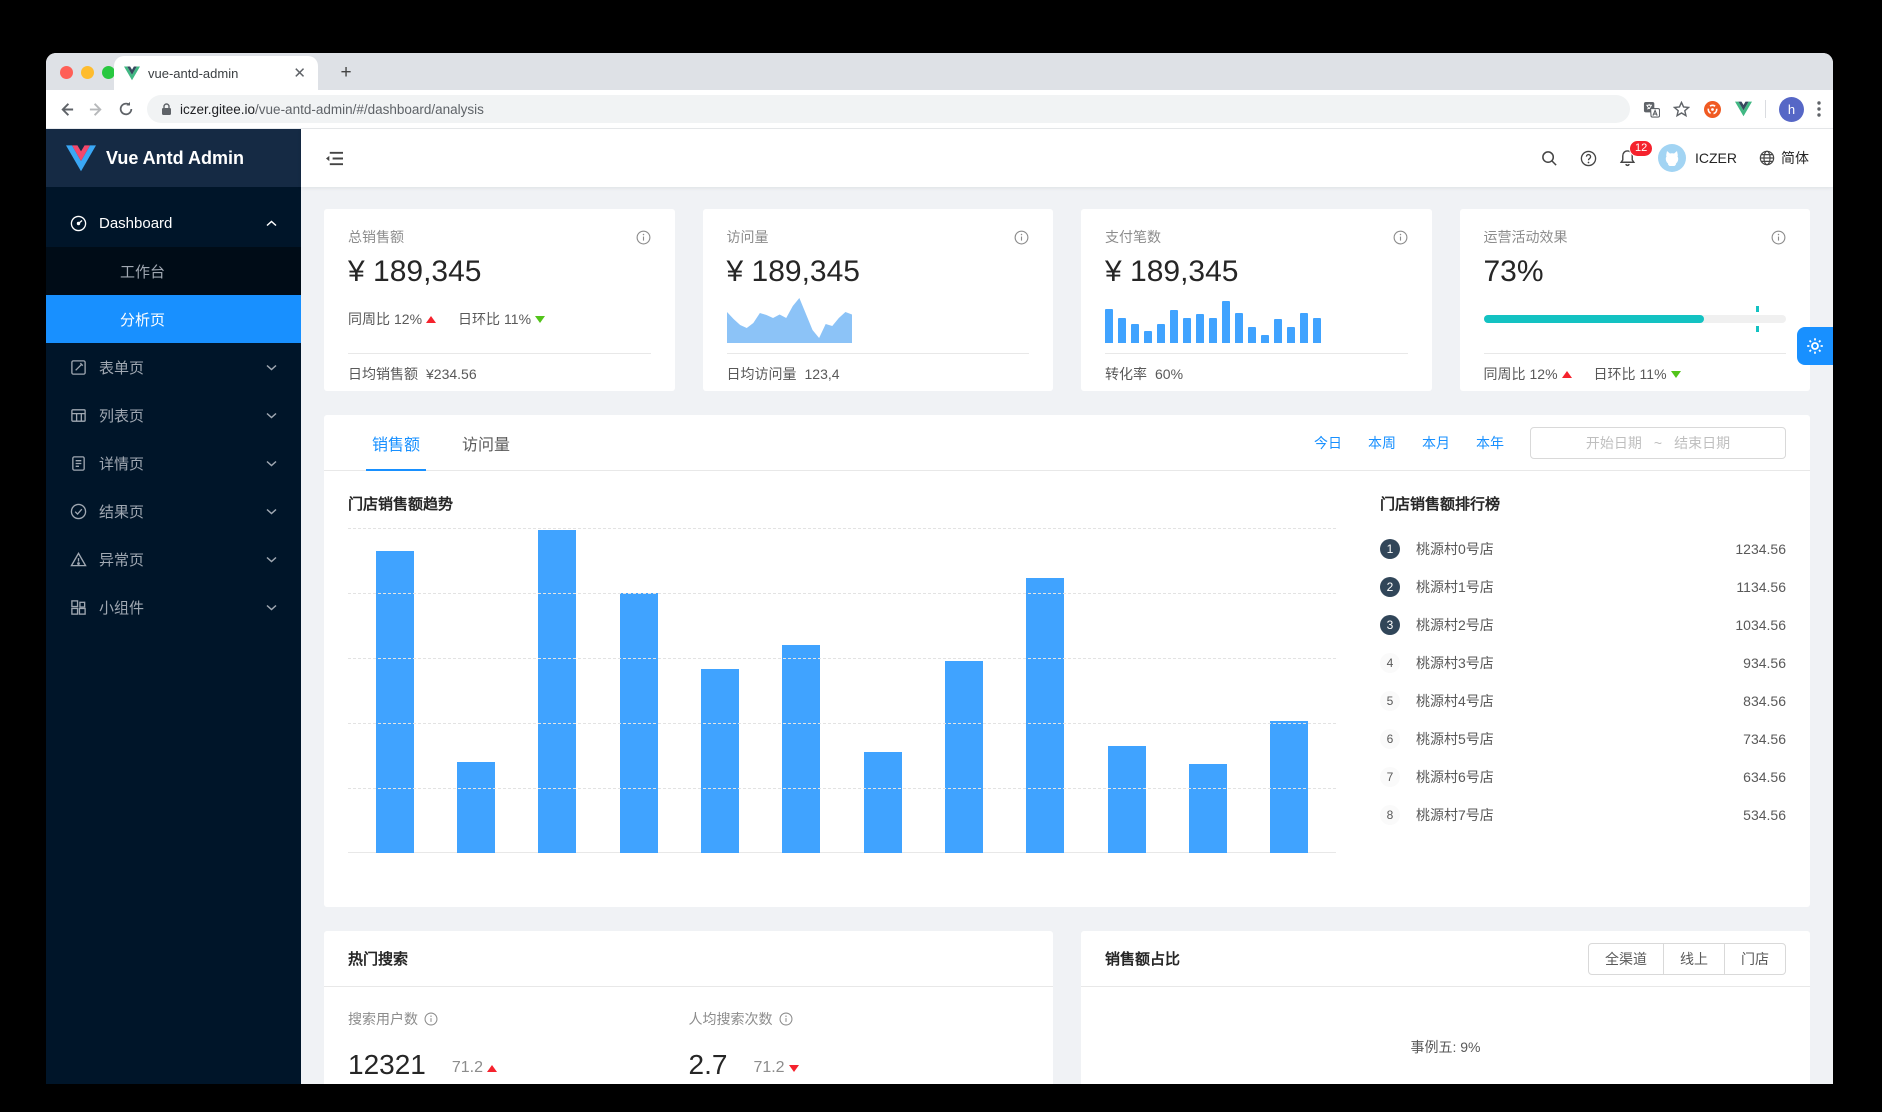 The width and height of the screenshot is (1882, 1112). What do you see at coordinates (383, 1019) in the screenshot?
I see `stat-label: 搜索用户数` at bounding box center [383, 1019].